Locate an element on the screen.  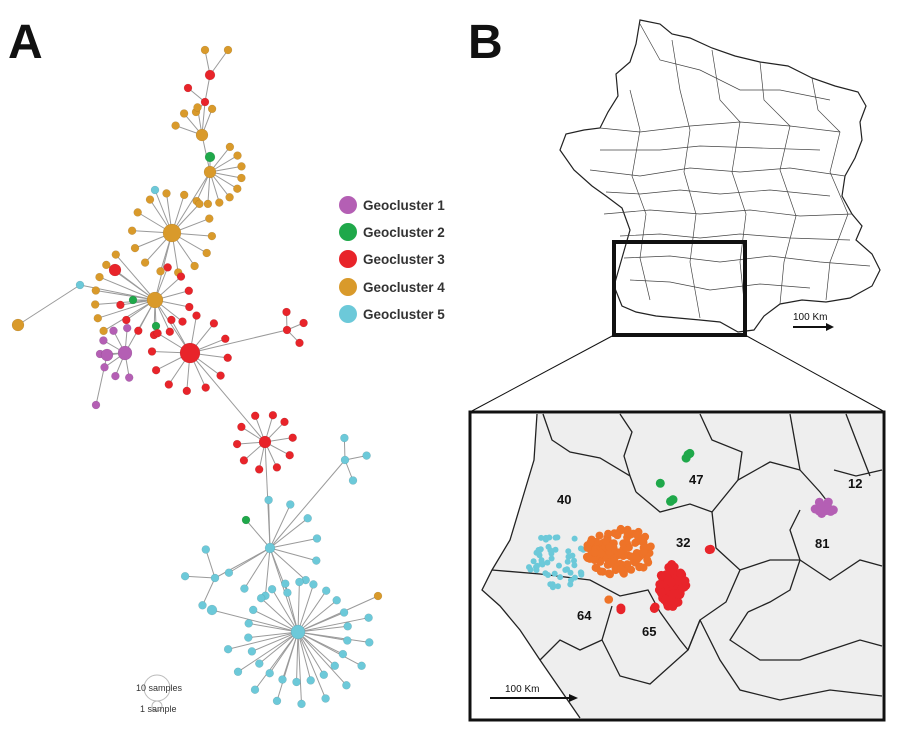
dept-label-47: 47 is located at coordinates (696, 479).